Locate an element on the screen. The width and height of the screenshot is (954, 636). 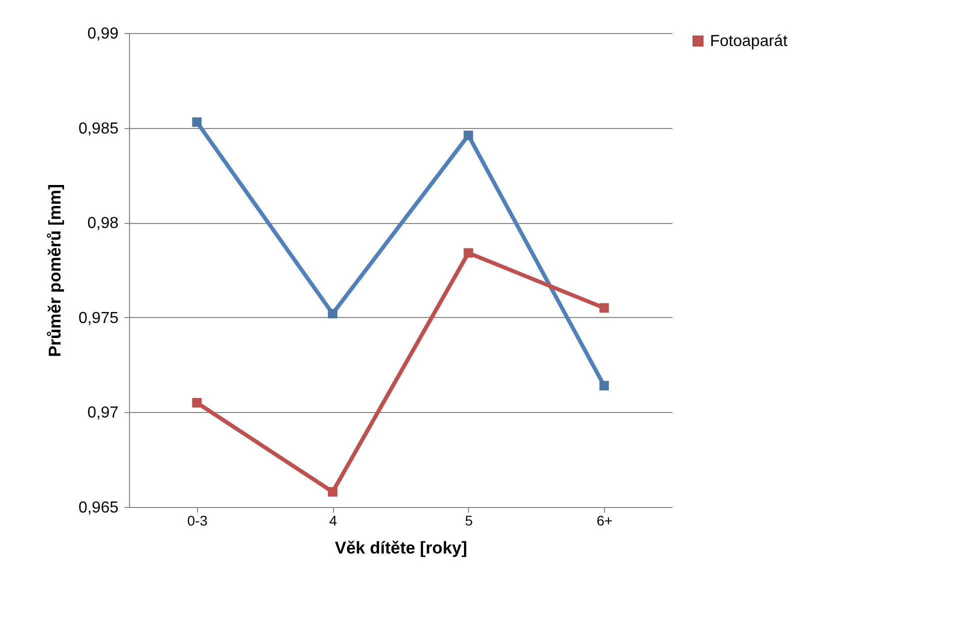
y-tick-label: 0,965 is located at coordinates (98, 508).